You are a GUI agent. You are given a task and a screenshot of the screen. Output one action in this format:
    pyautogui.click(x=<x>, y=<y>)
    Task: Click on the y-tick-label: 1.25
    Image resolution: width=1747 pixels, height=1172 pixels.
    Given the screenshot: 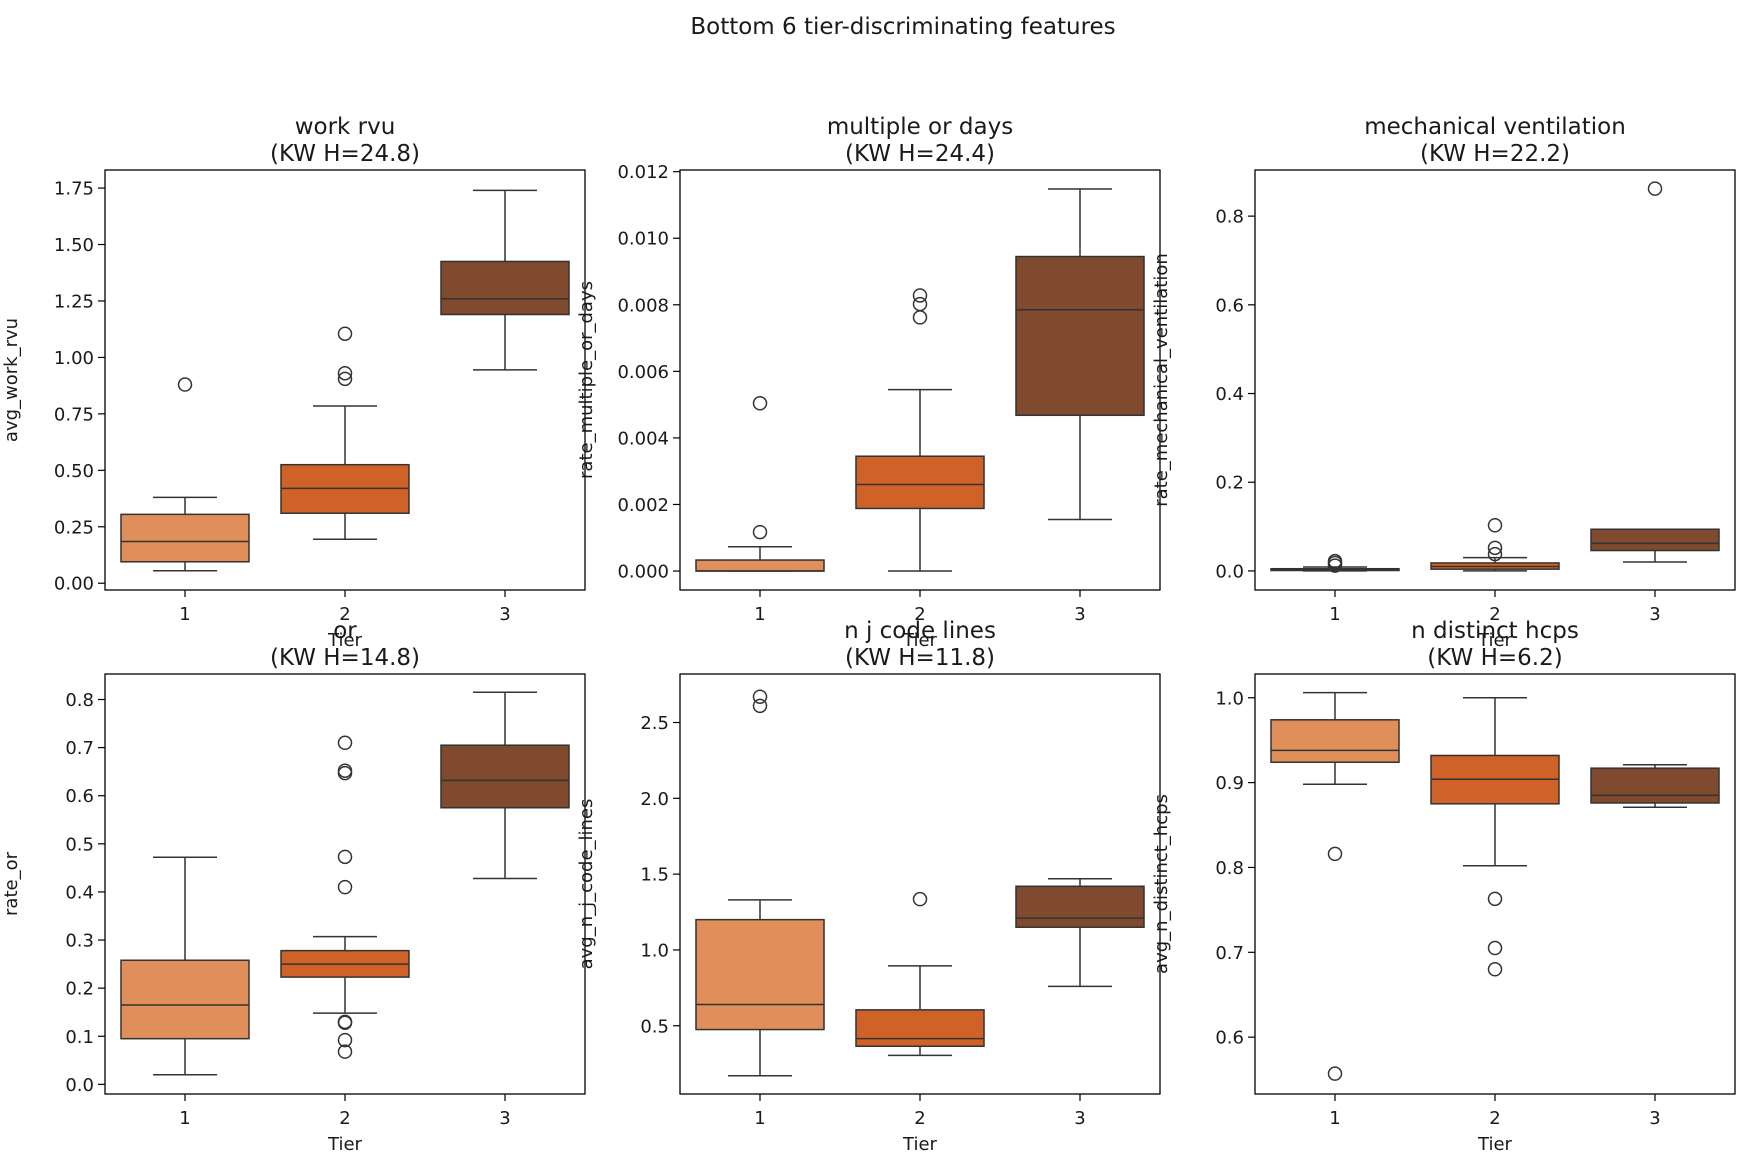 What is the action you would take?
    pyautogui.click(x=74, y=301)
    